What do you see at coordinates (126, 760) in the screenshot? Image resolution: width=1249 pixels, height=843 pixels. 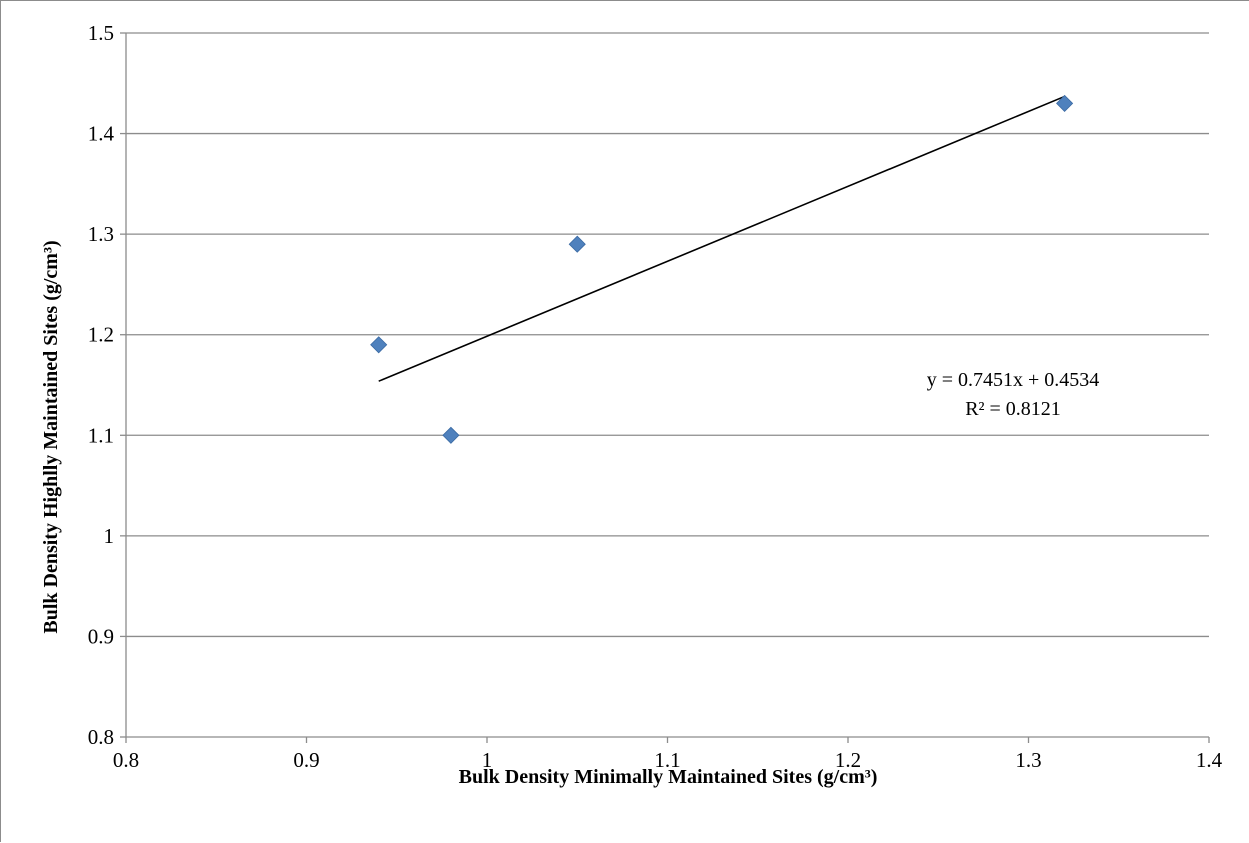 I see `x-tick-label: 0.8` at bounding box center [126, 760].